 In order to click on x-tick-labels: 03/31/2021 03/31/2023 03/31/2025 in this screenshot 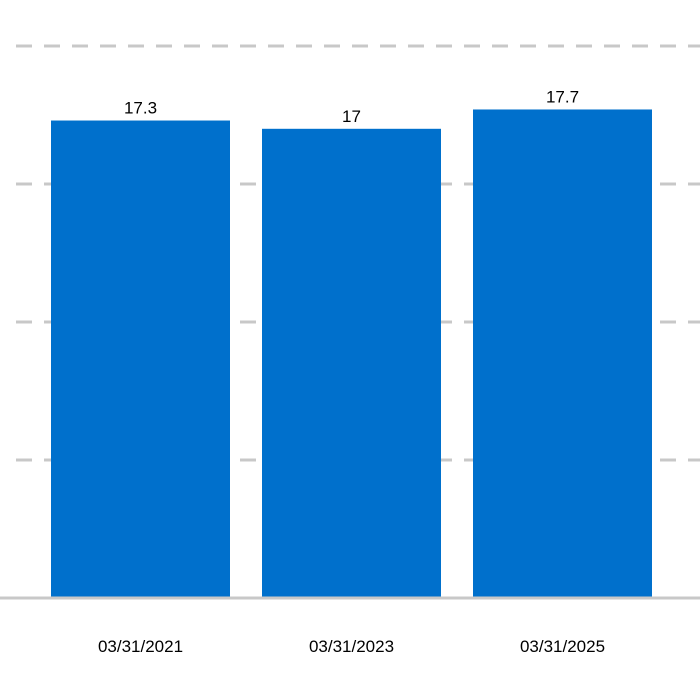, I will do `click(351, 646)`.